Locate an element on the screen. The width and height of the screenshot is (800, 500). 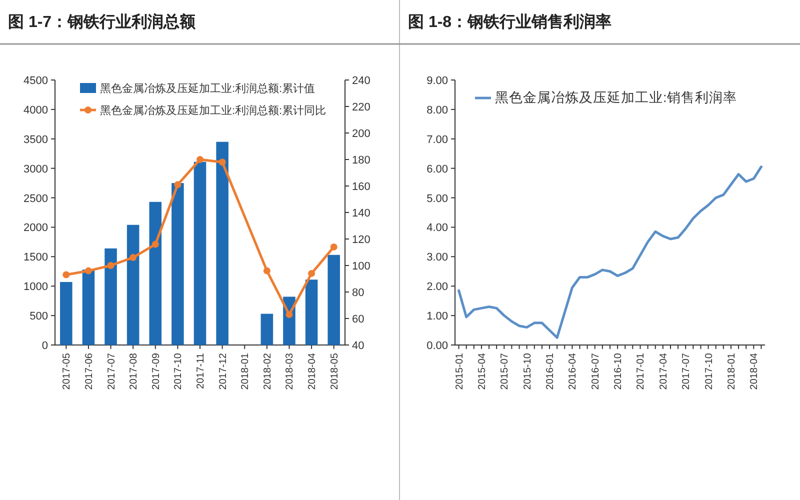
y-tick-label: 3500 is located at coordinates (36, 140).